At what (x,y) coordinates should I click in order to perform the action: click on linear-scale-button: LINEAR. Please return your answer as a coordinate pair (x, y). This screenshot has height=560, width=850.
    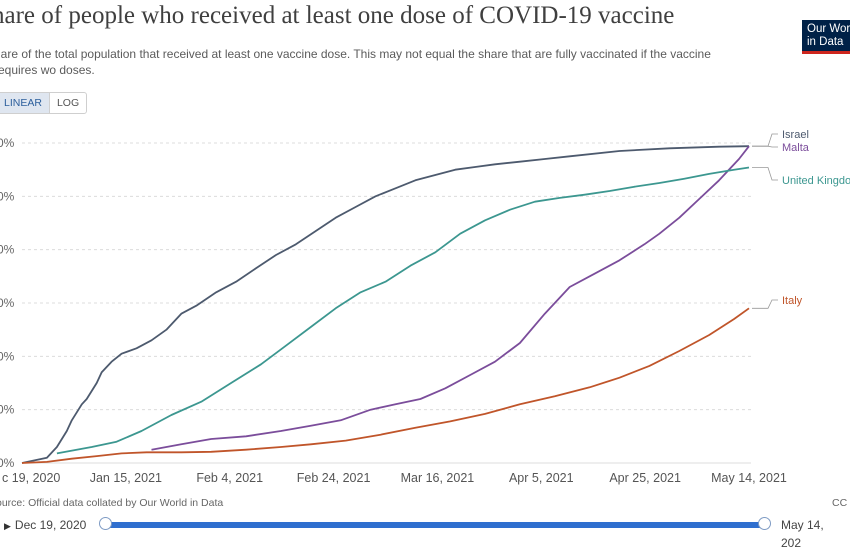
    Looking at the image, I should click on (24, 103).